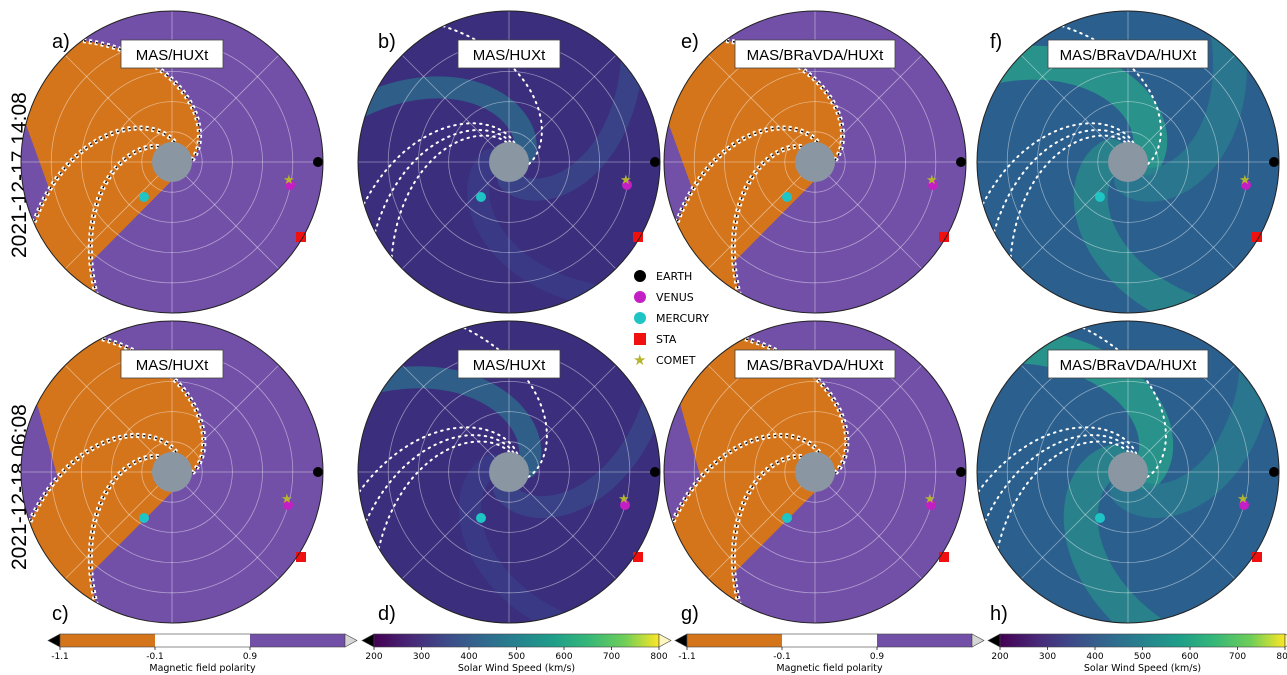  What do you see at coordinates (674, 276) in the screenshot?
I see `legend-label-earth: EARTH` at bounding box center [674, 276].